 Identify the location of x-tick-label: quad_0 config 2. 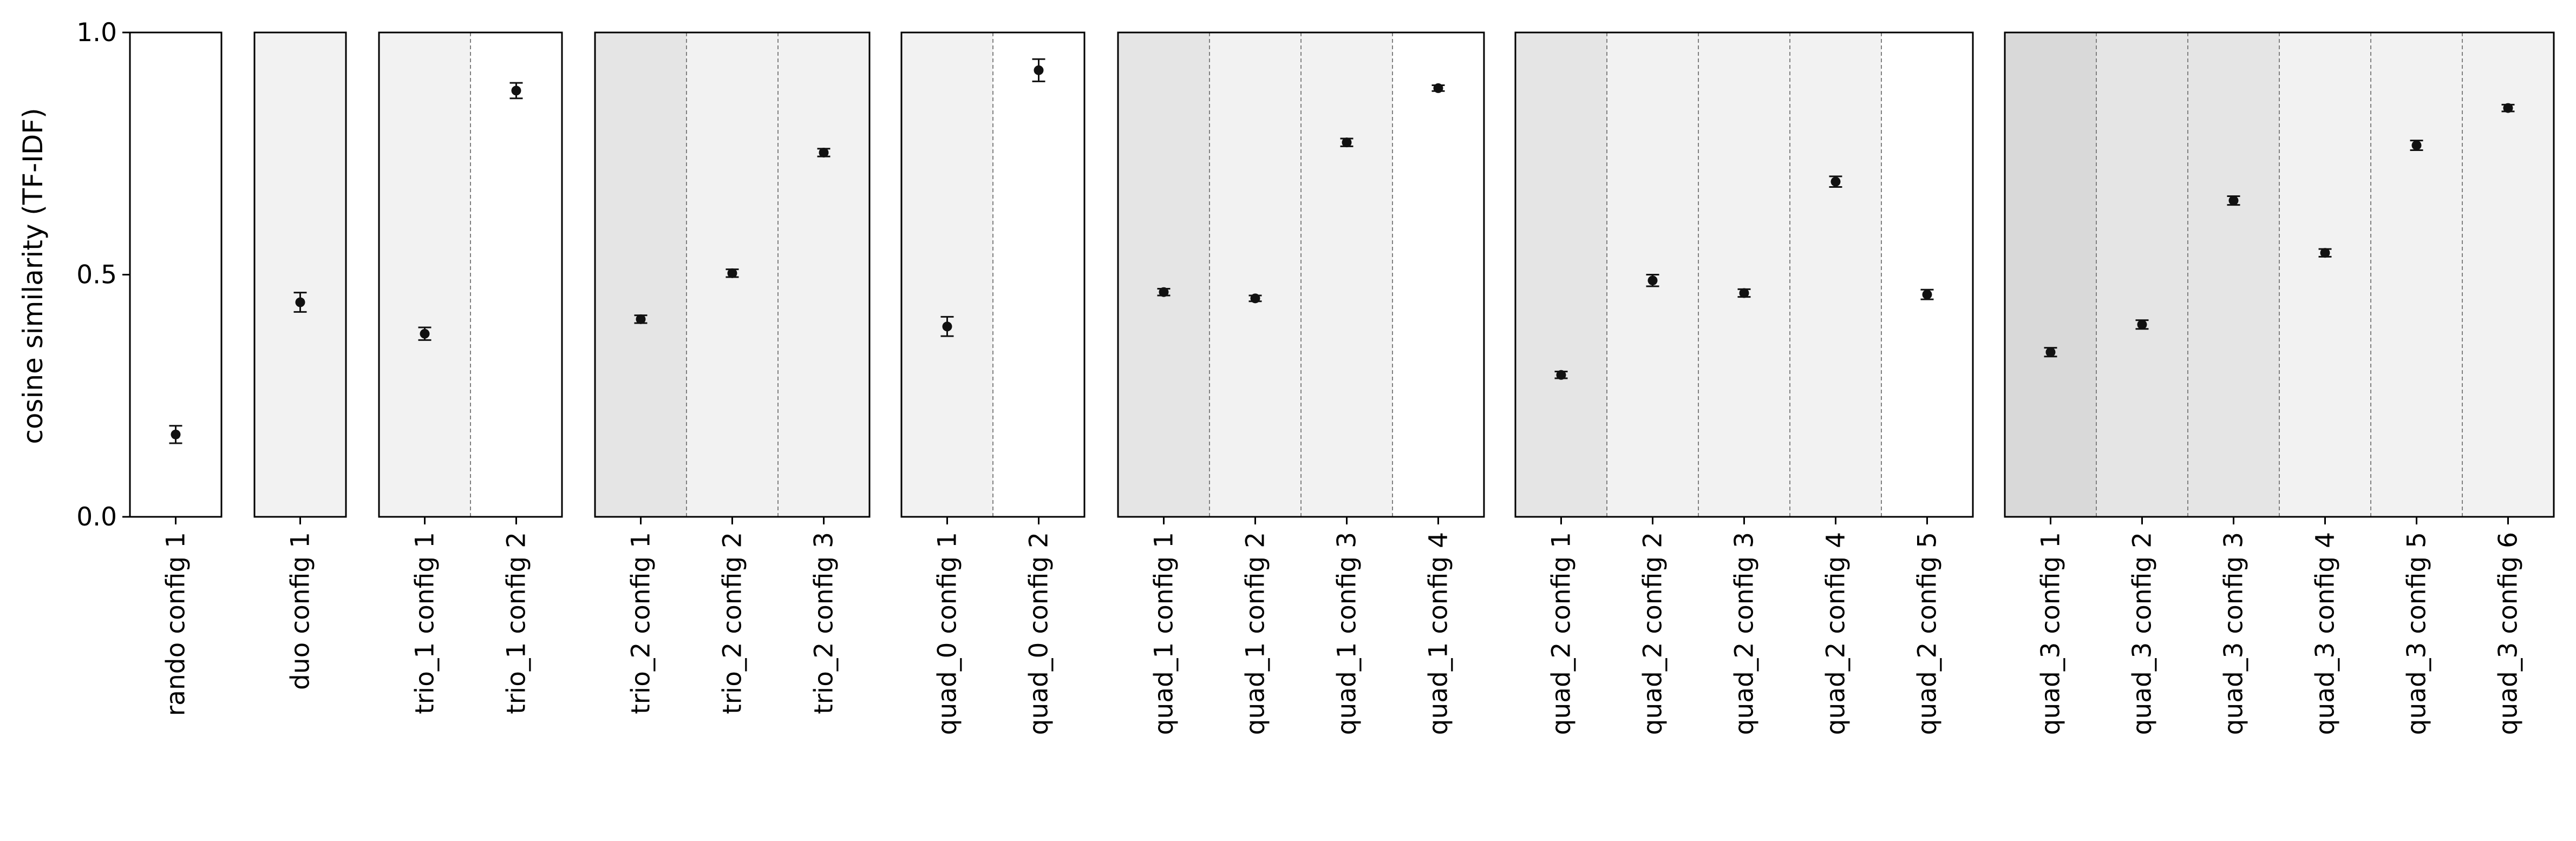
(1039, 633).